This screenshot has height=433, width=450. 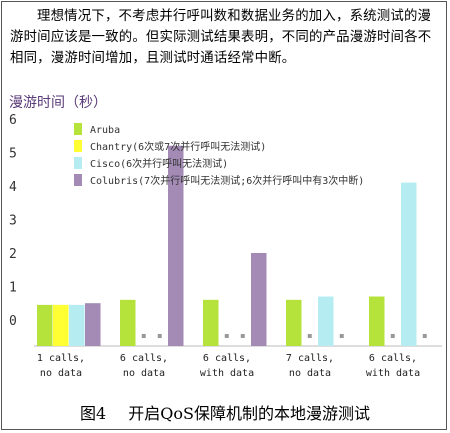 I want to click on y-tick-label: 2, so click(x=13, y=254).